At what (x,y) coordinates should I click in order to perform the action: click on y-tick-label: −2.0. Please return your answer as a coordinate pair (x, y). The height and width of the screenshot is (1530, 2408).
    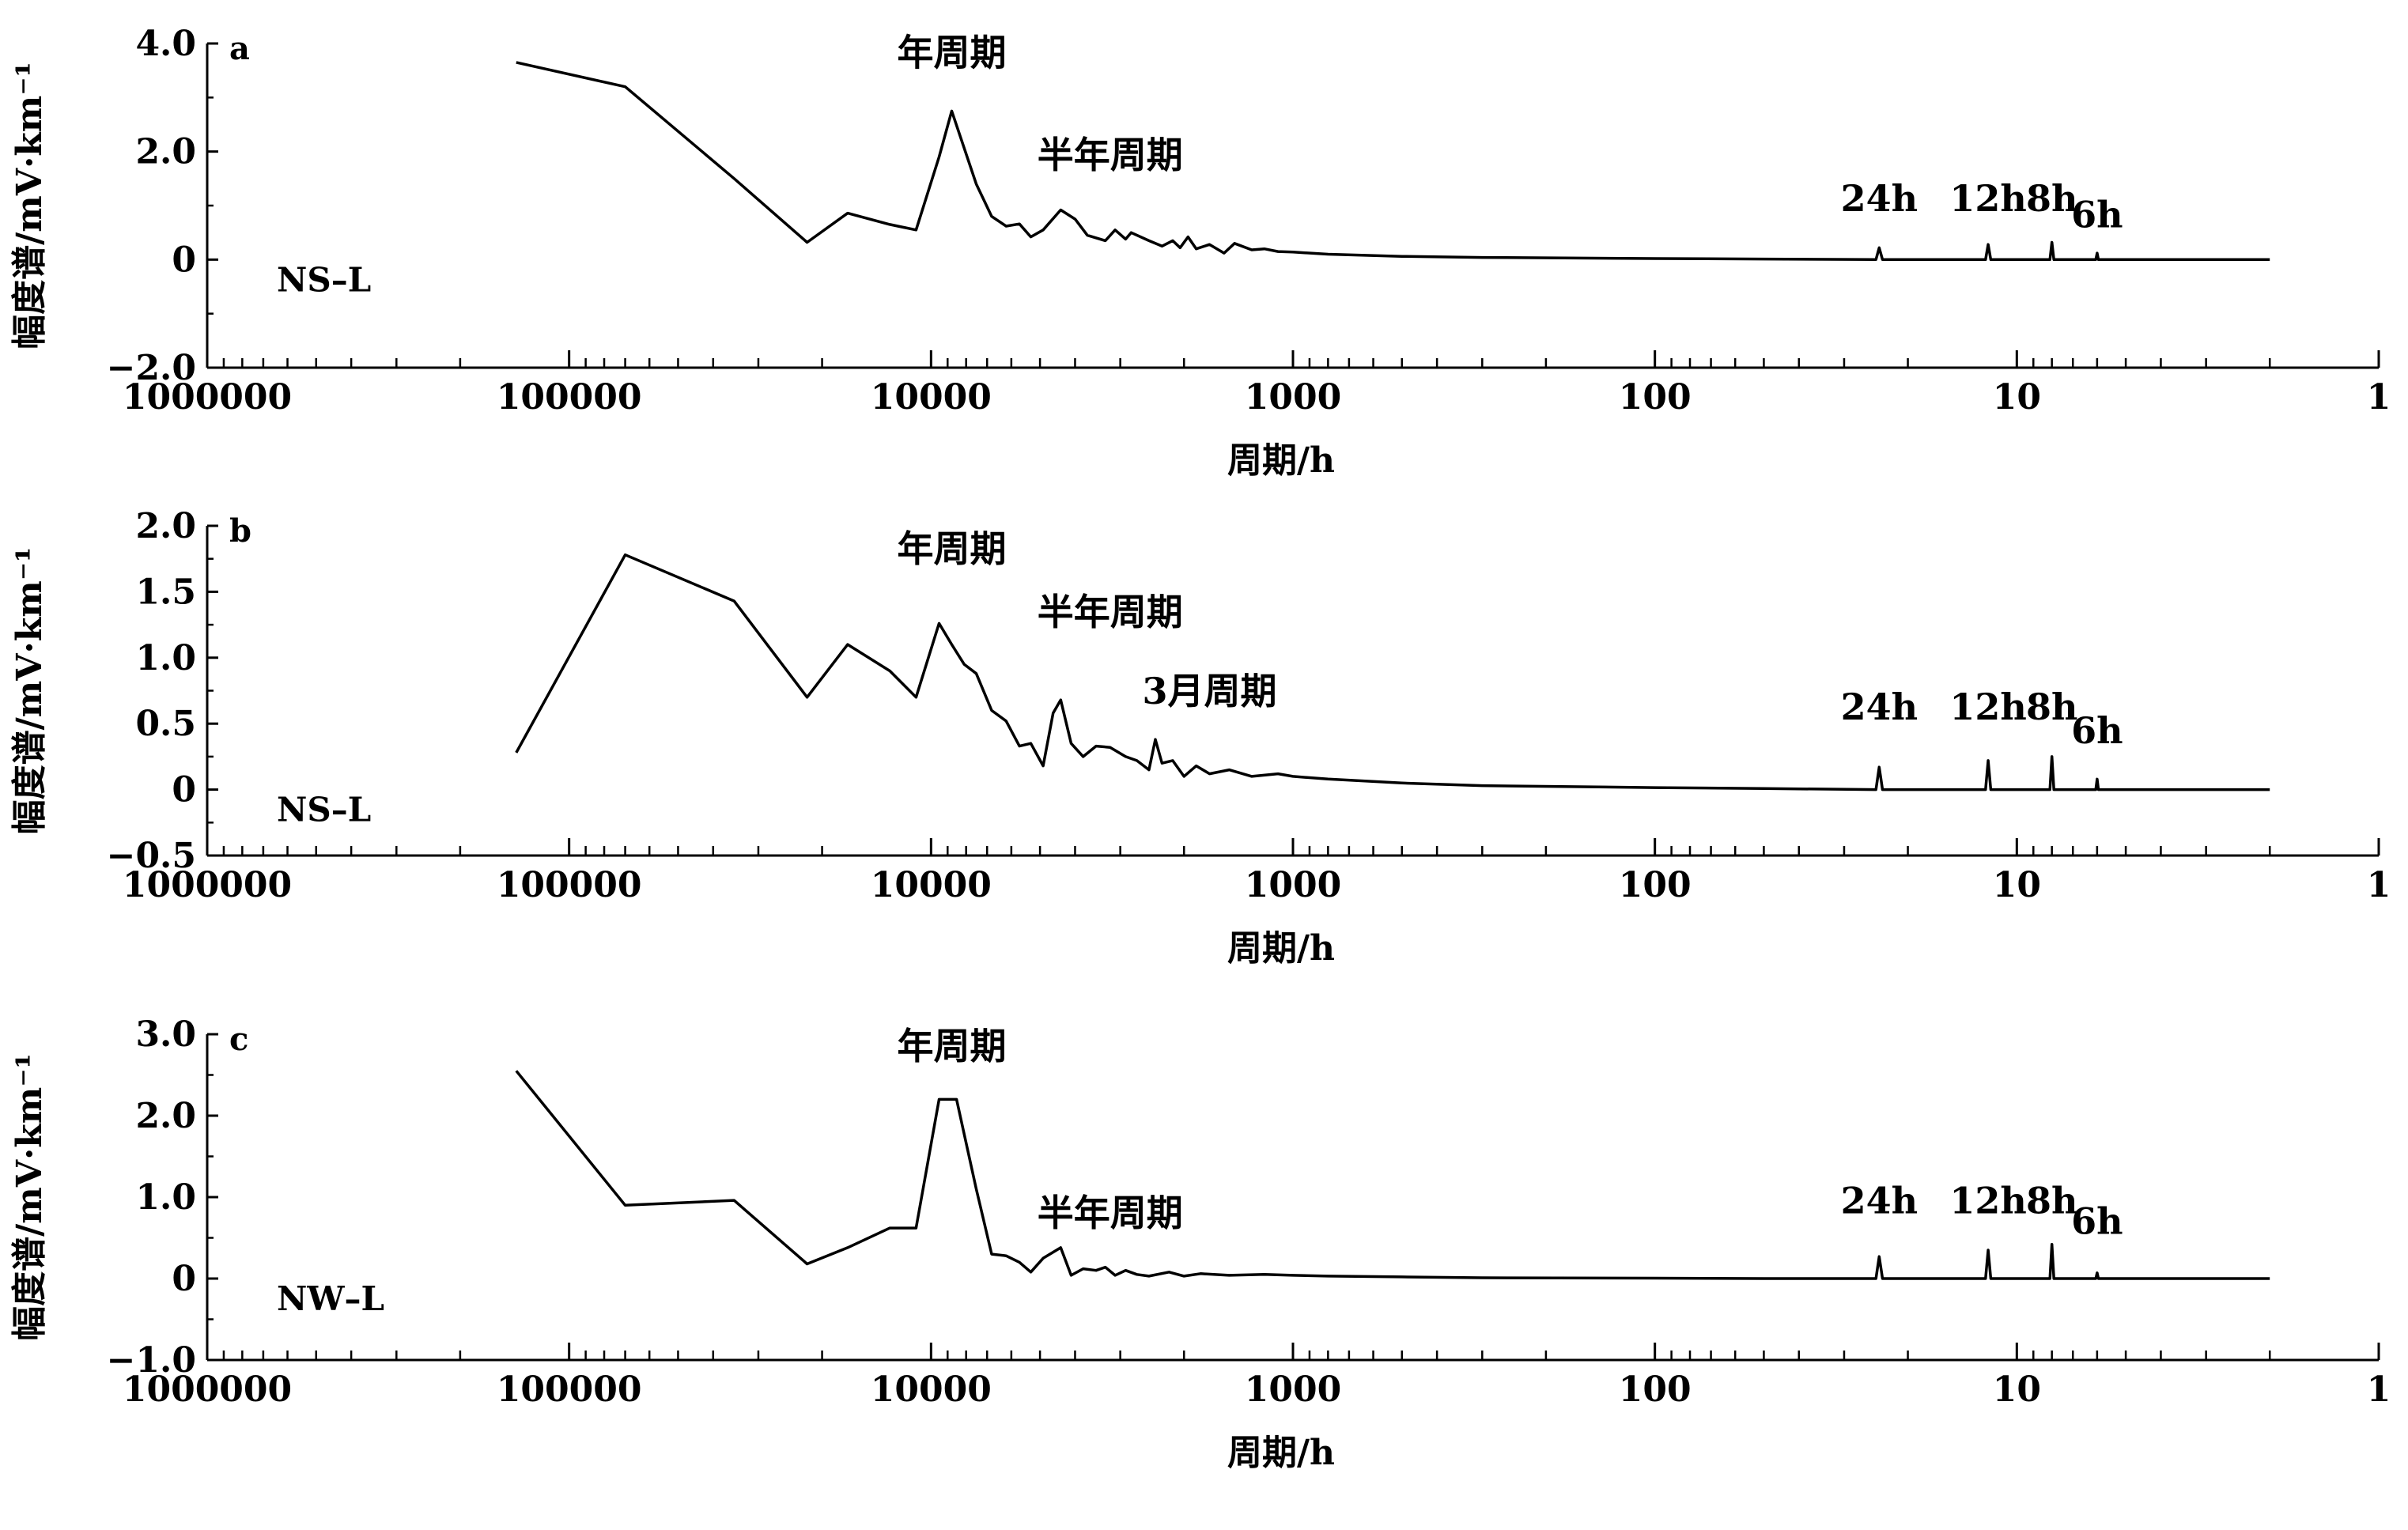
    Looking at the image, I should click on (151, 368).